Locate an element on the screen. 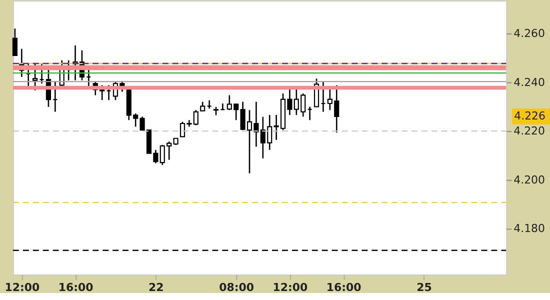 Image resolution: width=550 pixels, height=300 pixels. x-tick-label: 22 is located at coordinates (156, 287).